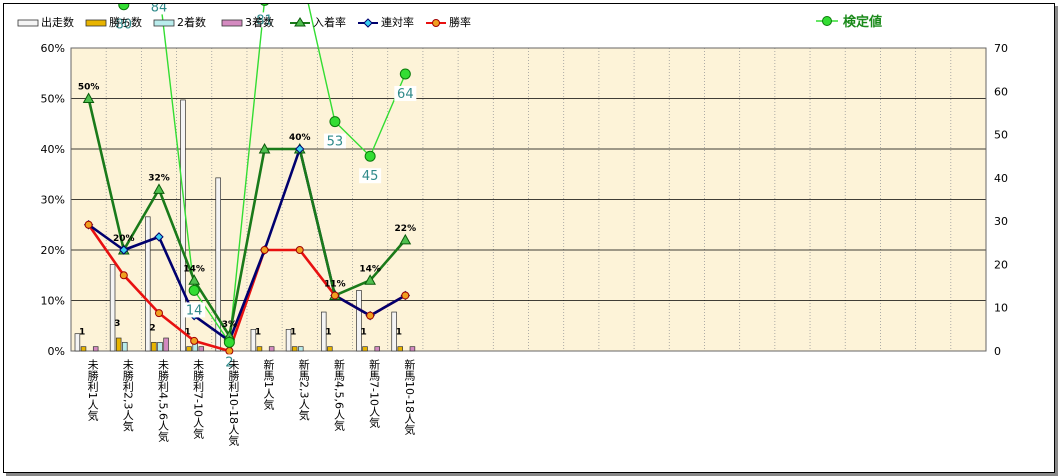 Image resolution: width=1059 pixels, height=476 pixels. Describe the element at coordinates (53, 301) in the screenshot. I see `y-left-tick-label: 10%` at that location.